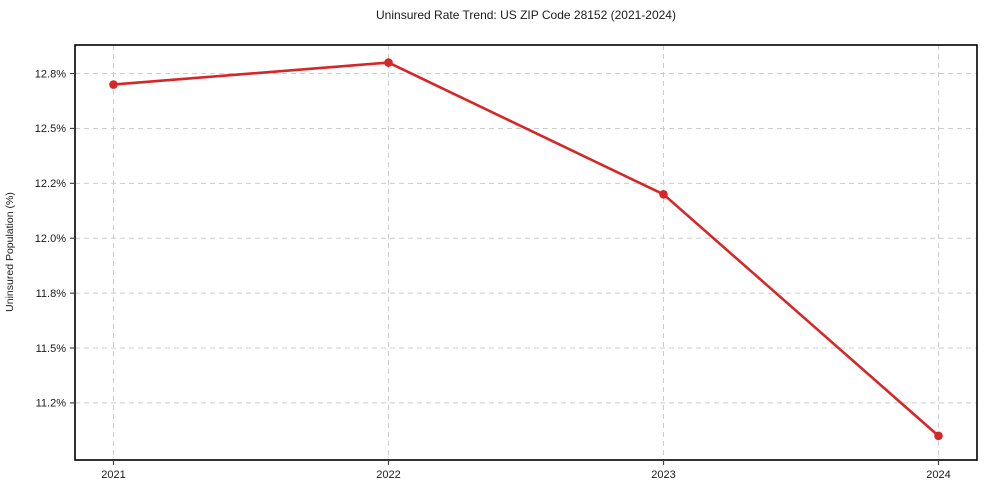 Image resolution: width=989 pixels, height=490 pixels. What do you see at coordinates (51, 349) in the screenshot?
I see `y-tick-label: 11.5%` at bounding box center [51, 349].